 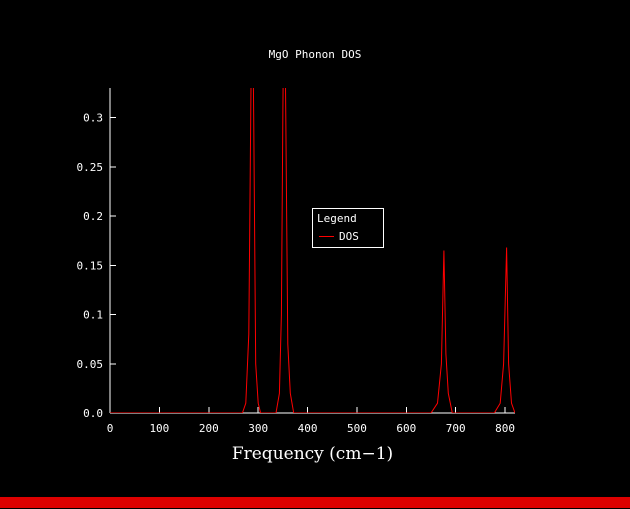 What do you see at coordinates (159, 428) in the screenshot?
I see `x-tick-label: 100` at bounding box center [159, 428].